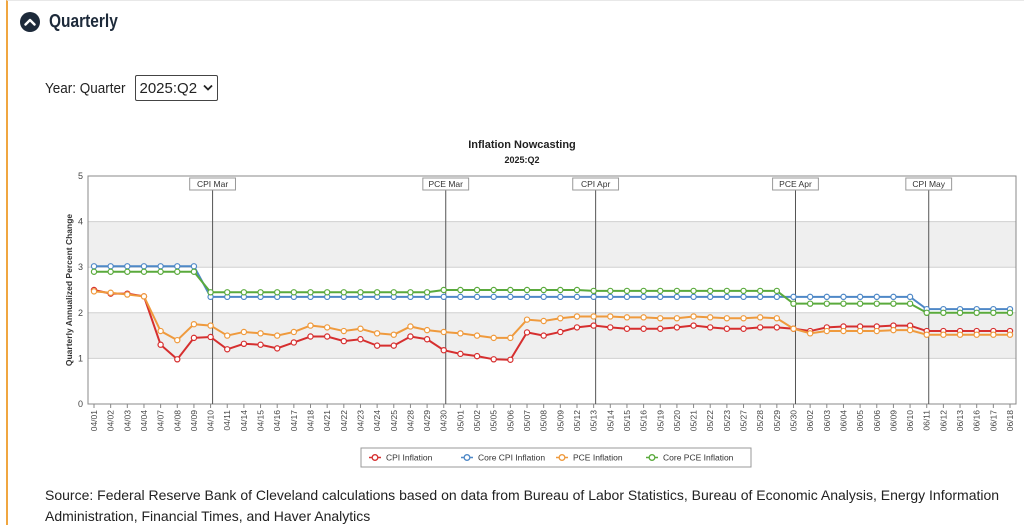 The image size is (1024, 527). What do you see at coordinates (360, 421) in the screenshot?
I see `x-tick-label: 04/23` at bounding box center [360, 421].